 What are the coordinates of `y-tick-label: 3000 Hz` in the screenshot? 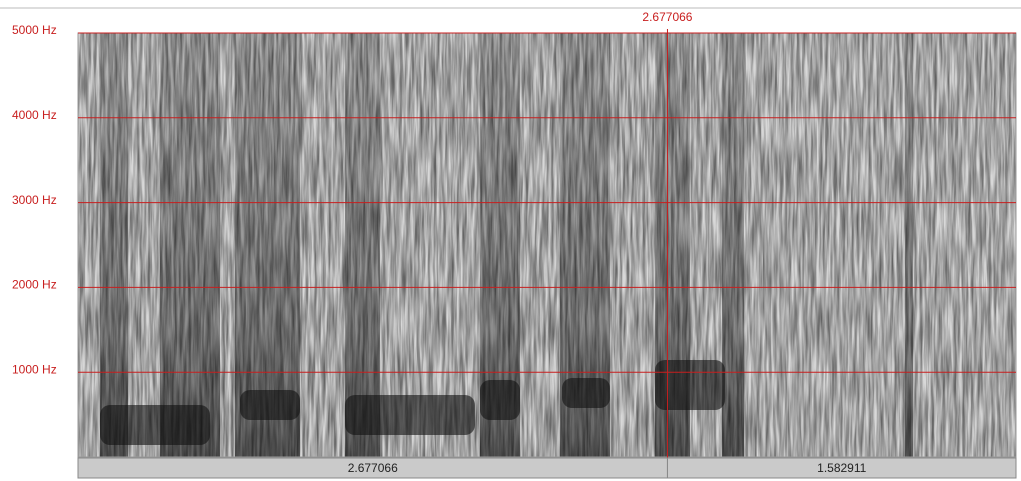 It's located at (34, 200).